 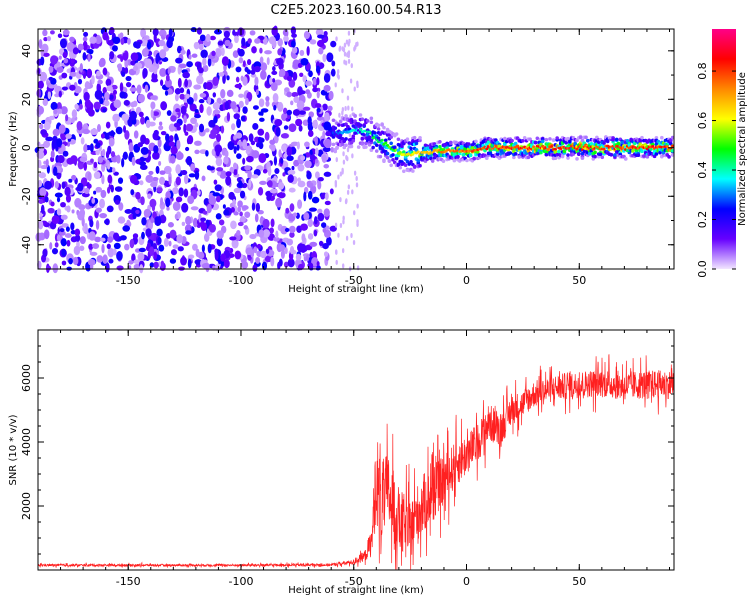 What do you see at coordinates (354, 581) in the screenshot?
I see `snr-xtick-label: -50` at bounding box center [354, 581].